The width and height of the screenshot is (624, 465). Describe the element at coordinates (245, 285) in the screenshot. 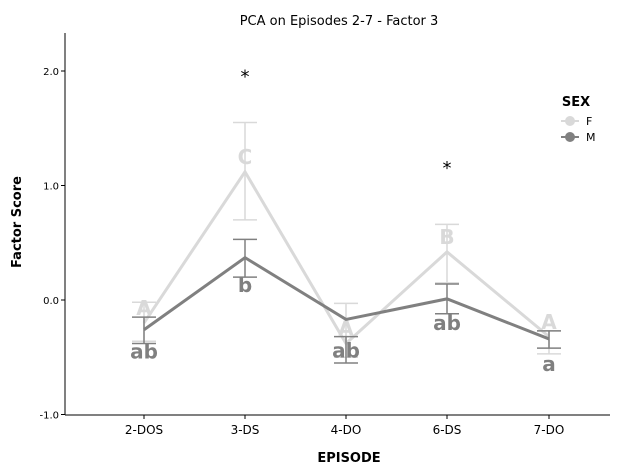

I see `significance-letter: b` at that location.